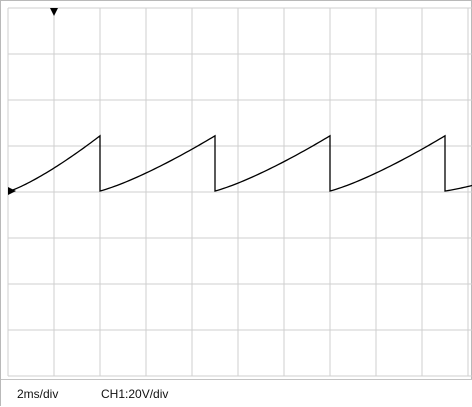 The height and width of the screenshot is (407, 472). I want to click on marker-layer, so click(33, 101).